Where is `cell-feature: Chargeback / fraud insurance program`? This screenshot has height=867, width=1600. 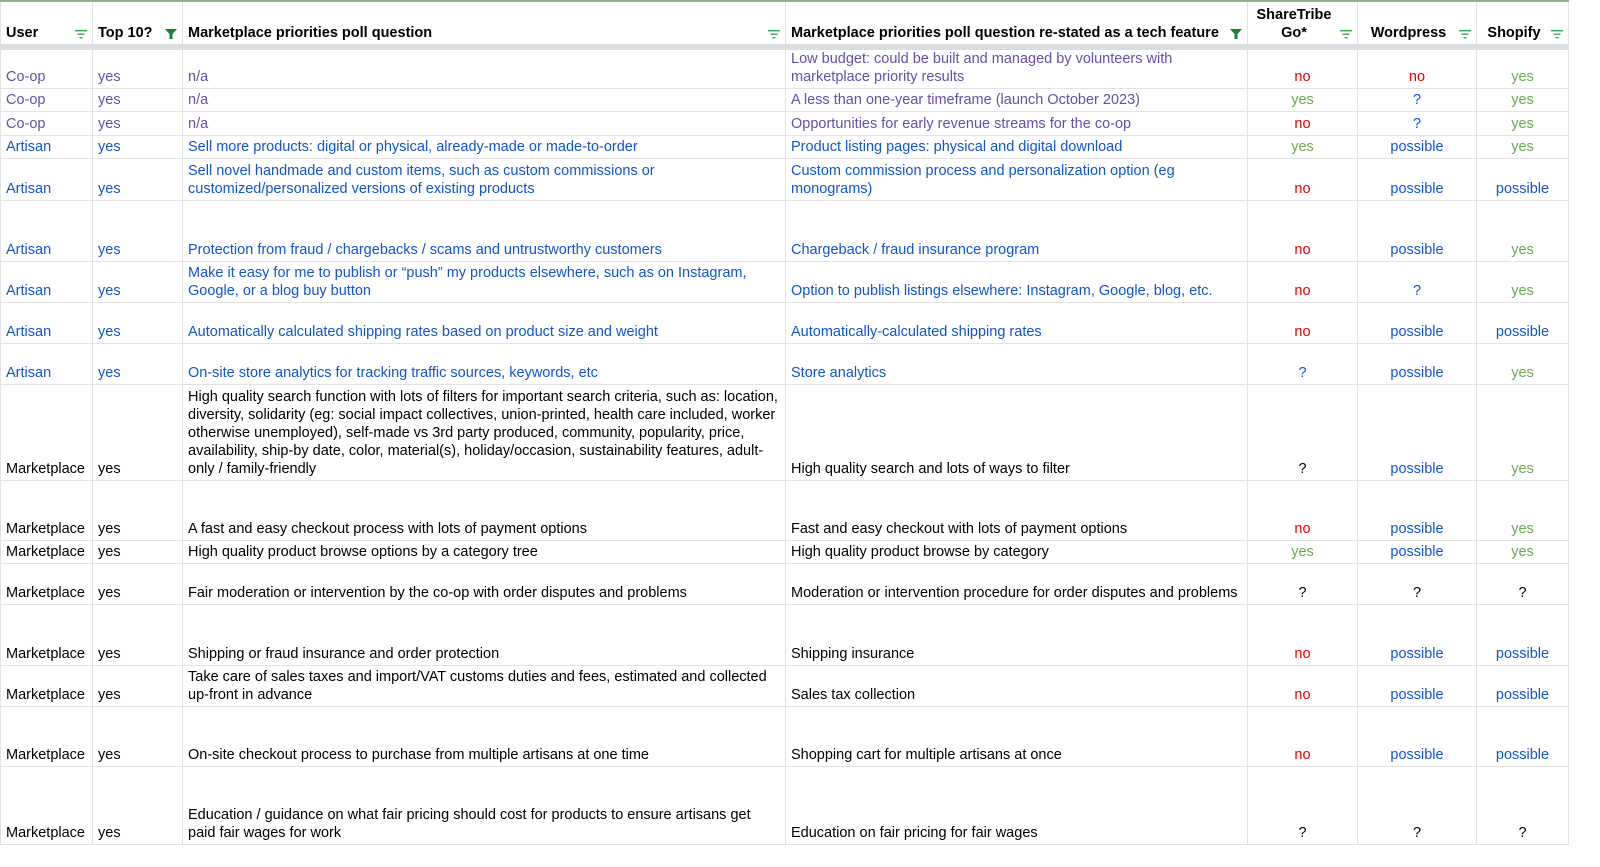 cell-feature: Chargeback / fraud insurance program is located at coordinates (1016, 231).